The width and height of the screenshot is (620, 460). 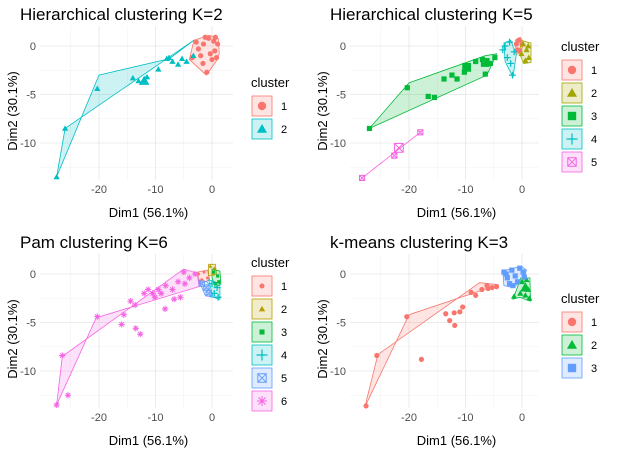 I want to click on chart-title: k-means clustering K=3, so click(x=419, y=242).